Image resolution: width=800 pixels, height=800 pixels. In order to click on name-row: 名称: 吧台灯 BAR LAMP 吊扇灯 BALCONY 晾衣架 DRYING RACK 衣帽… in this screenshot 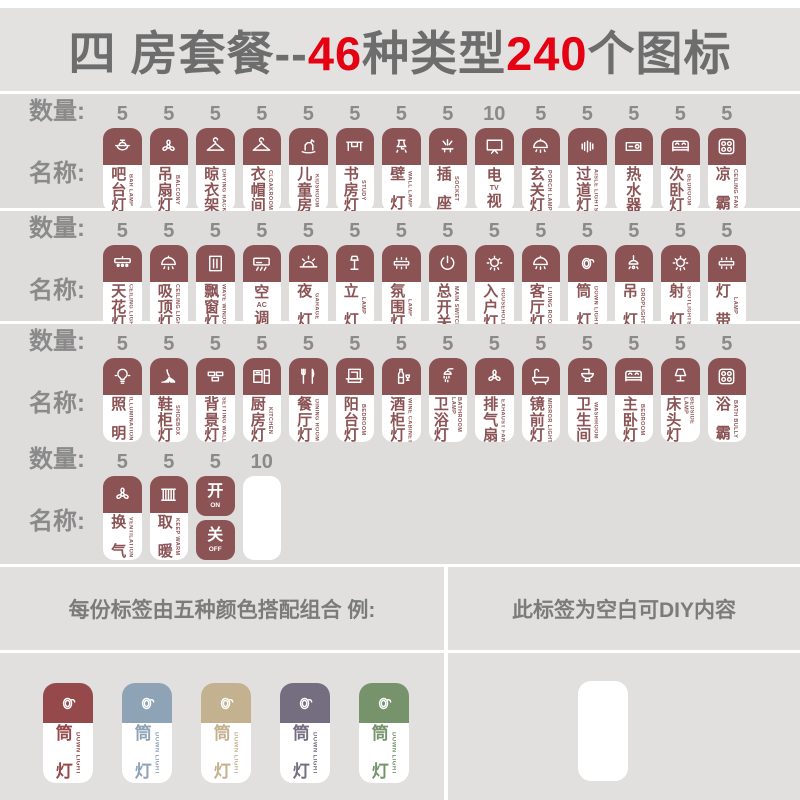, I will do `click(400, 170)`.